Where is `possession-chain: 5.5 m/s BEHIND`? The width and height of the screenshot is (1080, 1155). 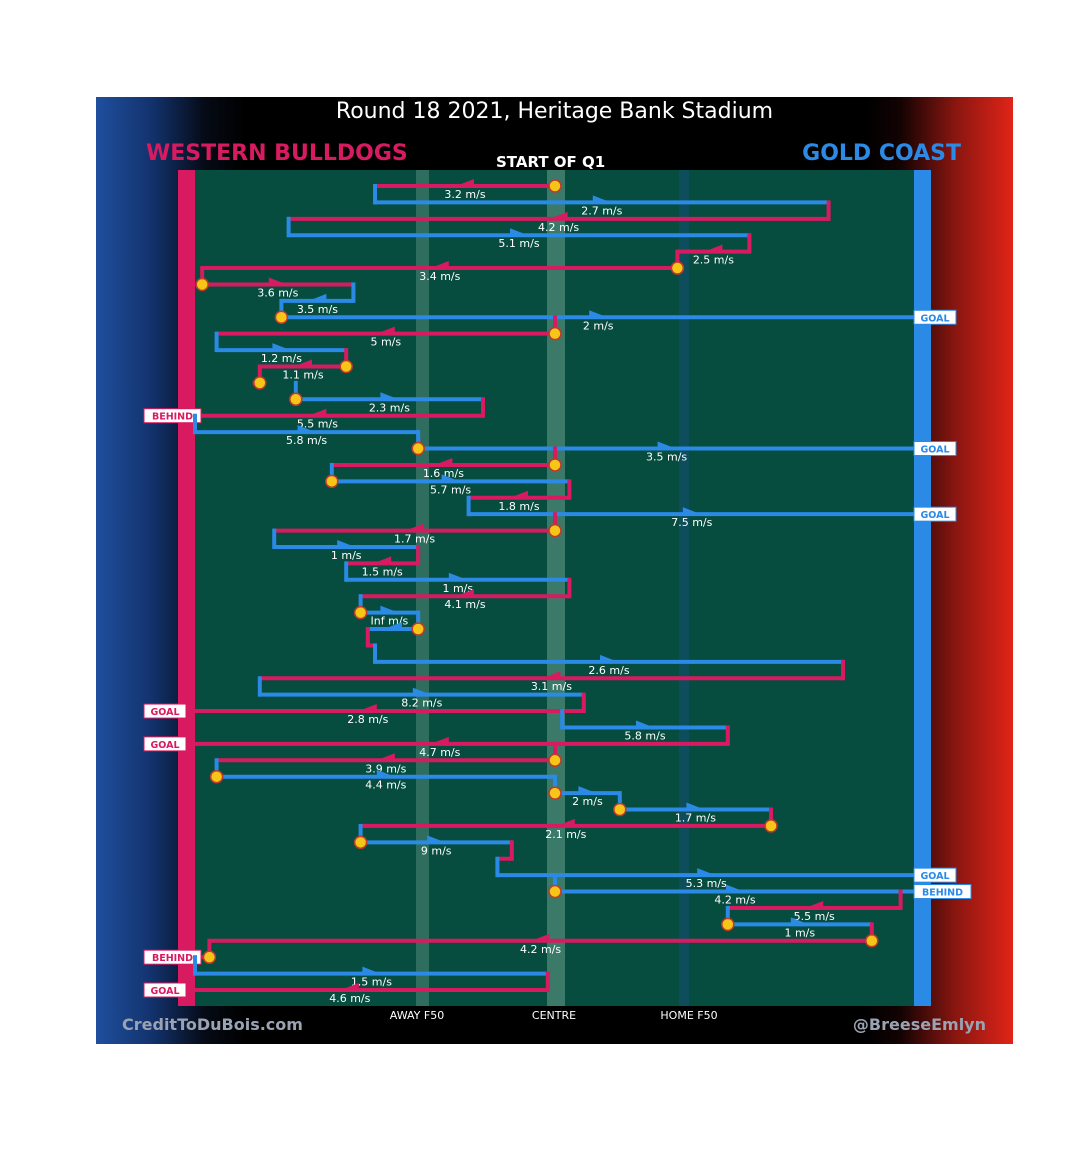 possession-chain: 5.5 m/s BEHIND is located at coordinates (314, 414).